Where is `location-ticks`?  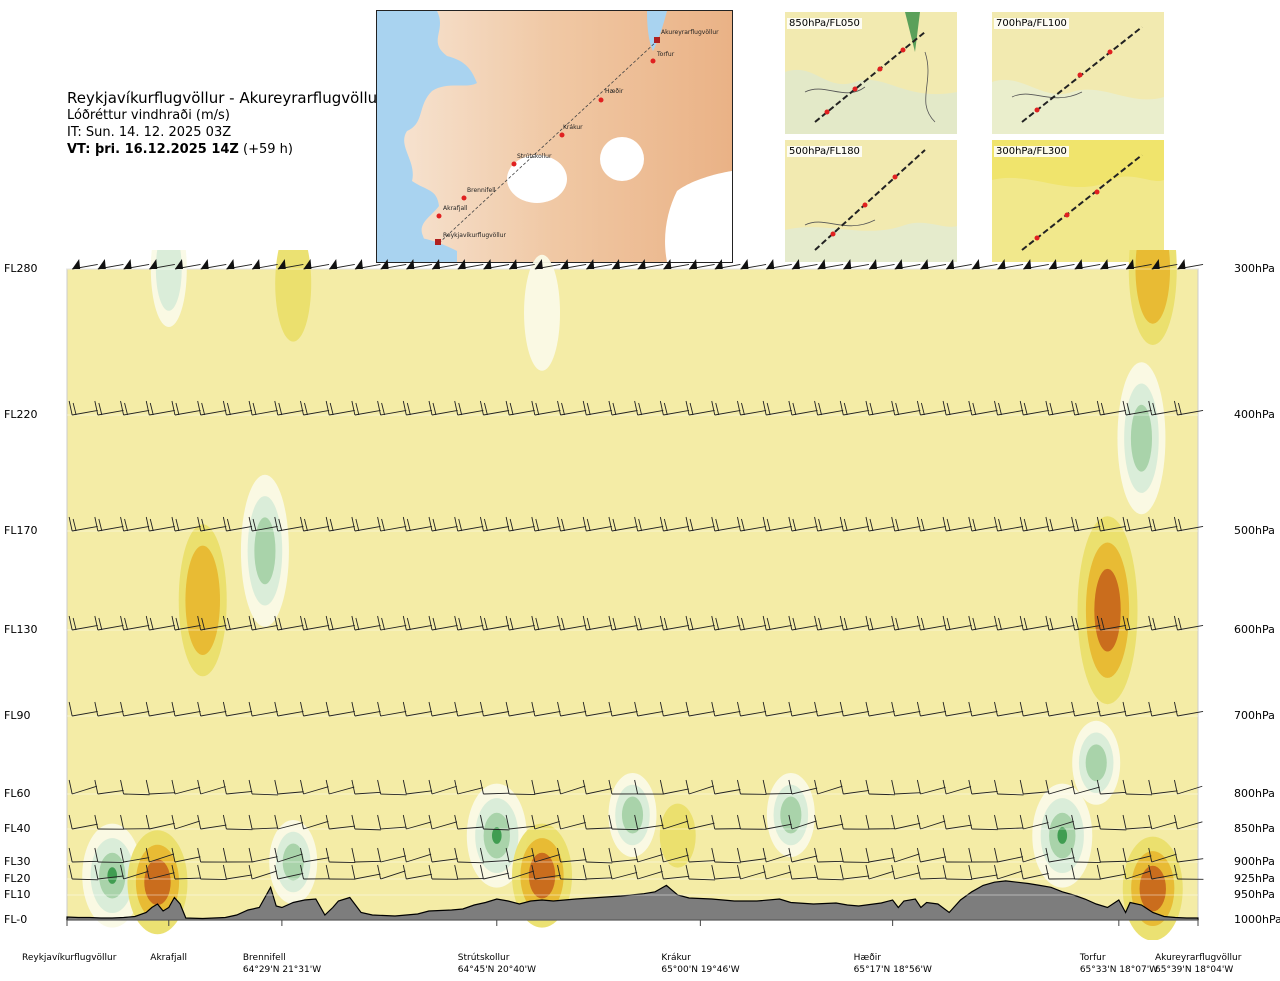
location-ticks is located at coordinates (632, 923).